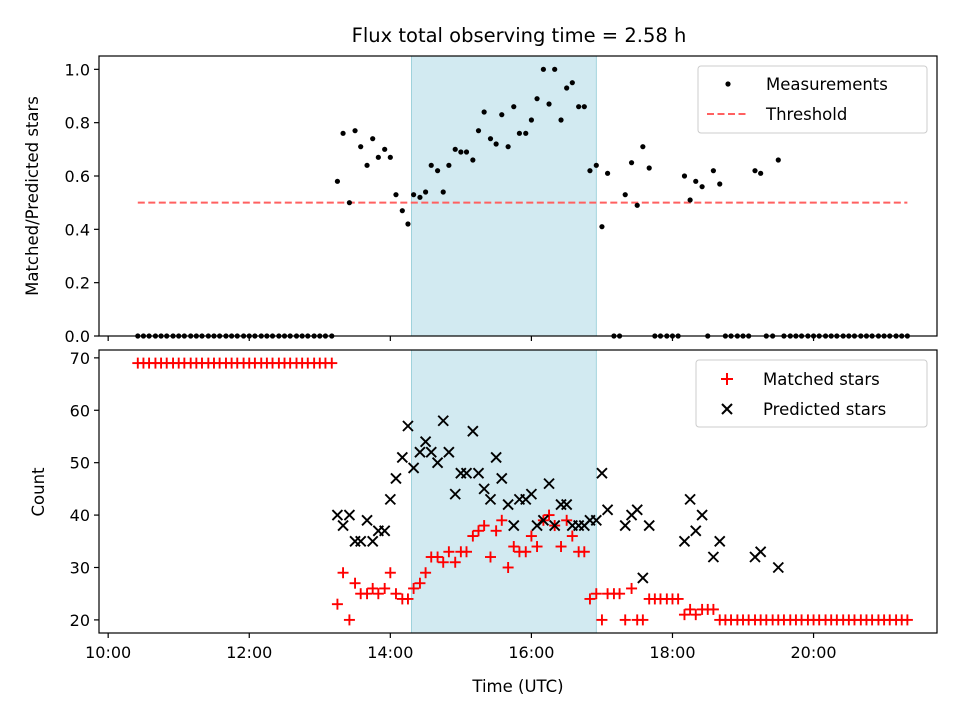 This screenshot has width=960, height=720. I want to click on legend-measurements-label: Measurements, so click(827, 84).